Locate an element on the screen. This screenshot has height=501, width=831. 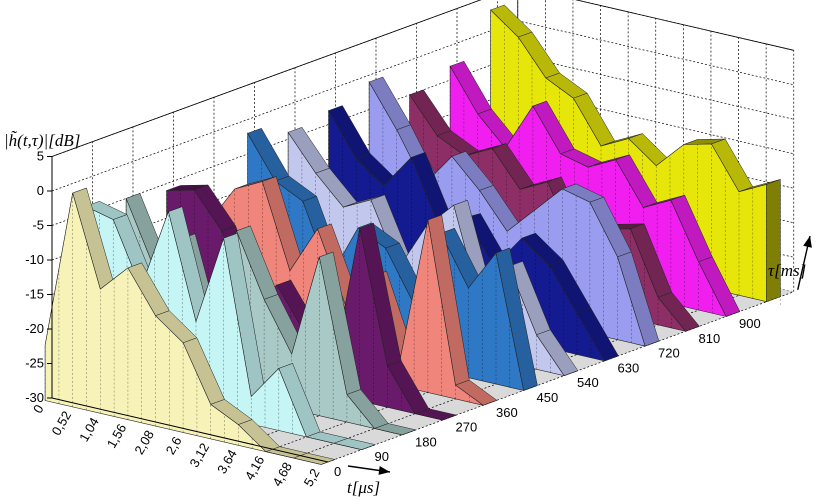
t-tick-label: 2,08 is located at coordinates (144, 442).